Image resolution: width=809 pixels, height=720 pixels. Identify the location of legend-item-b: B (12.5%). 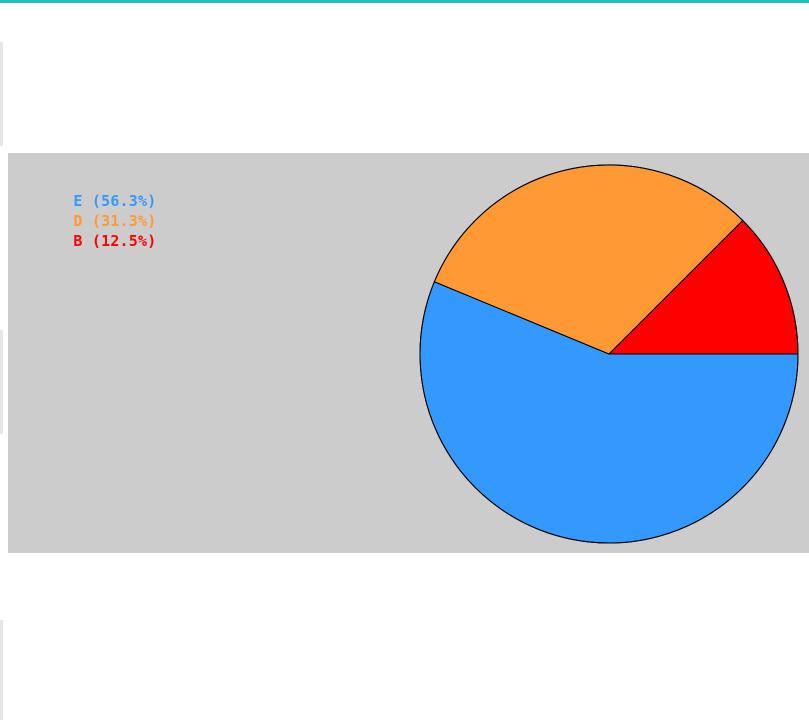
(87, 230).